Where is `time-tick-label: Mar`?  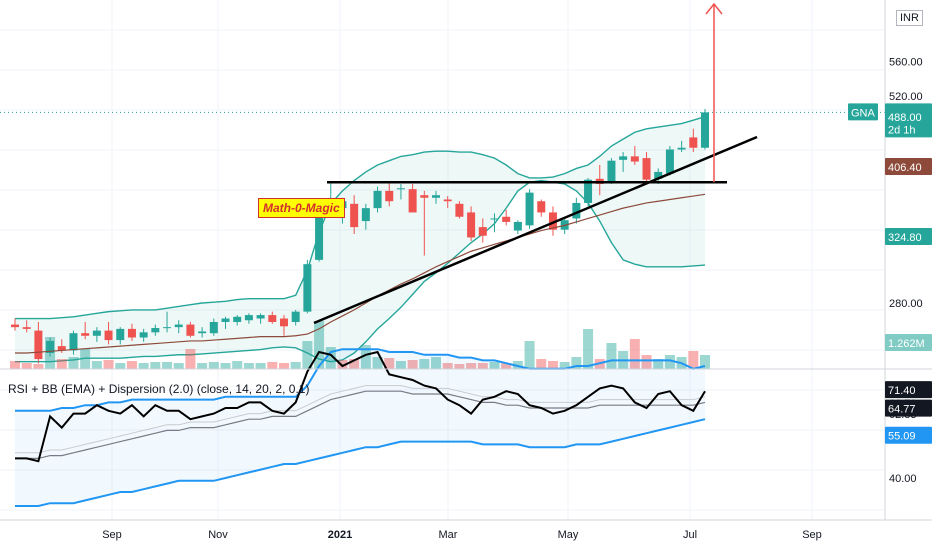 time-tick-label: Mar is located at coordinates (448, 535).